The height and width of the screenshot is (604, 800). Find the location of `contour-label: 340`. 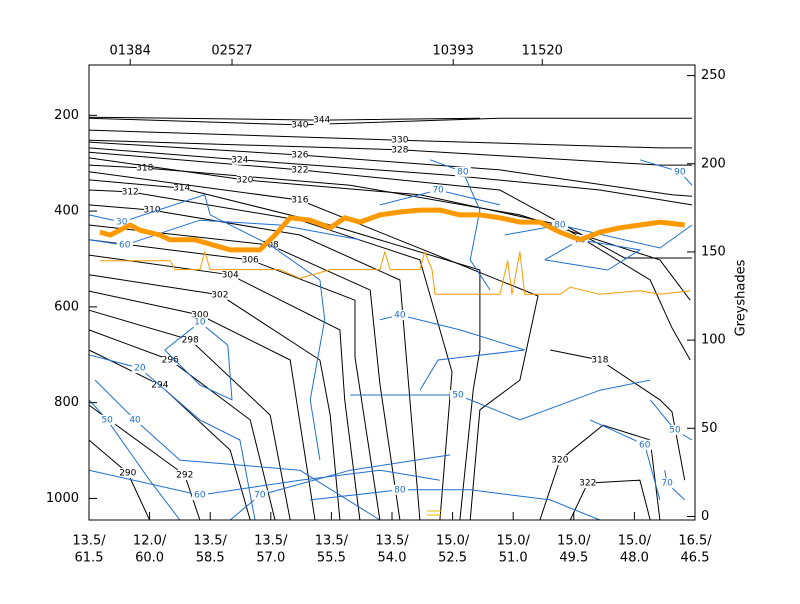

contour-label: 340 is located at coordinates (299, 125).